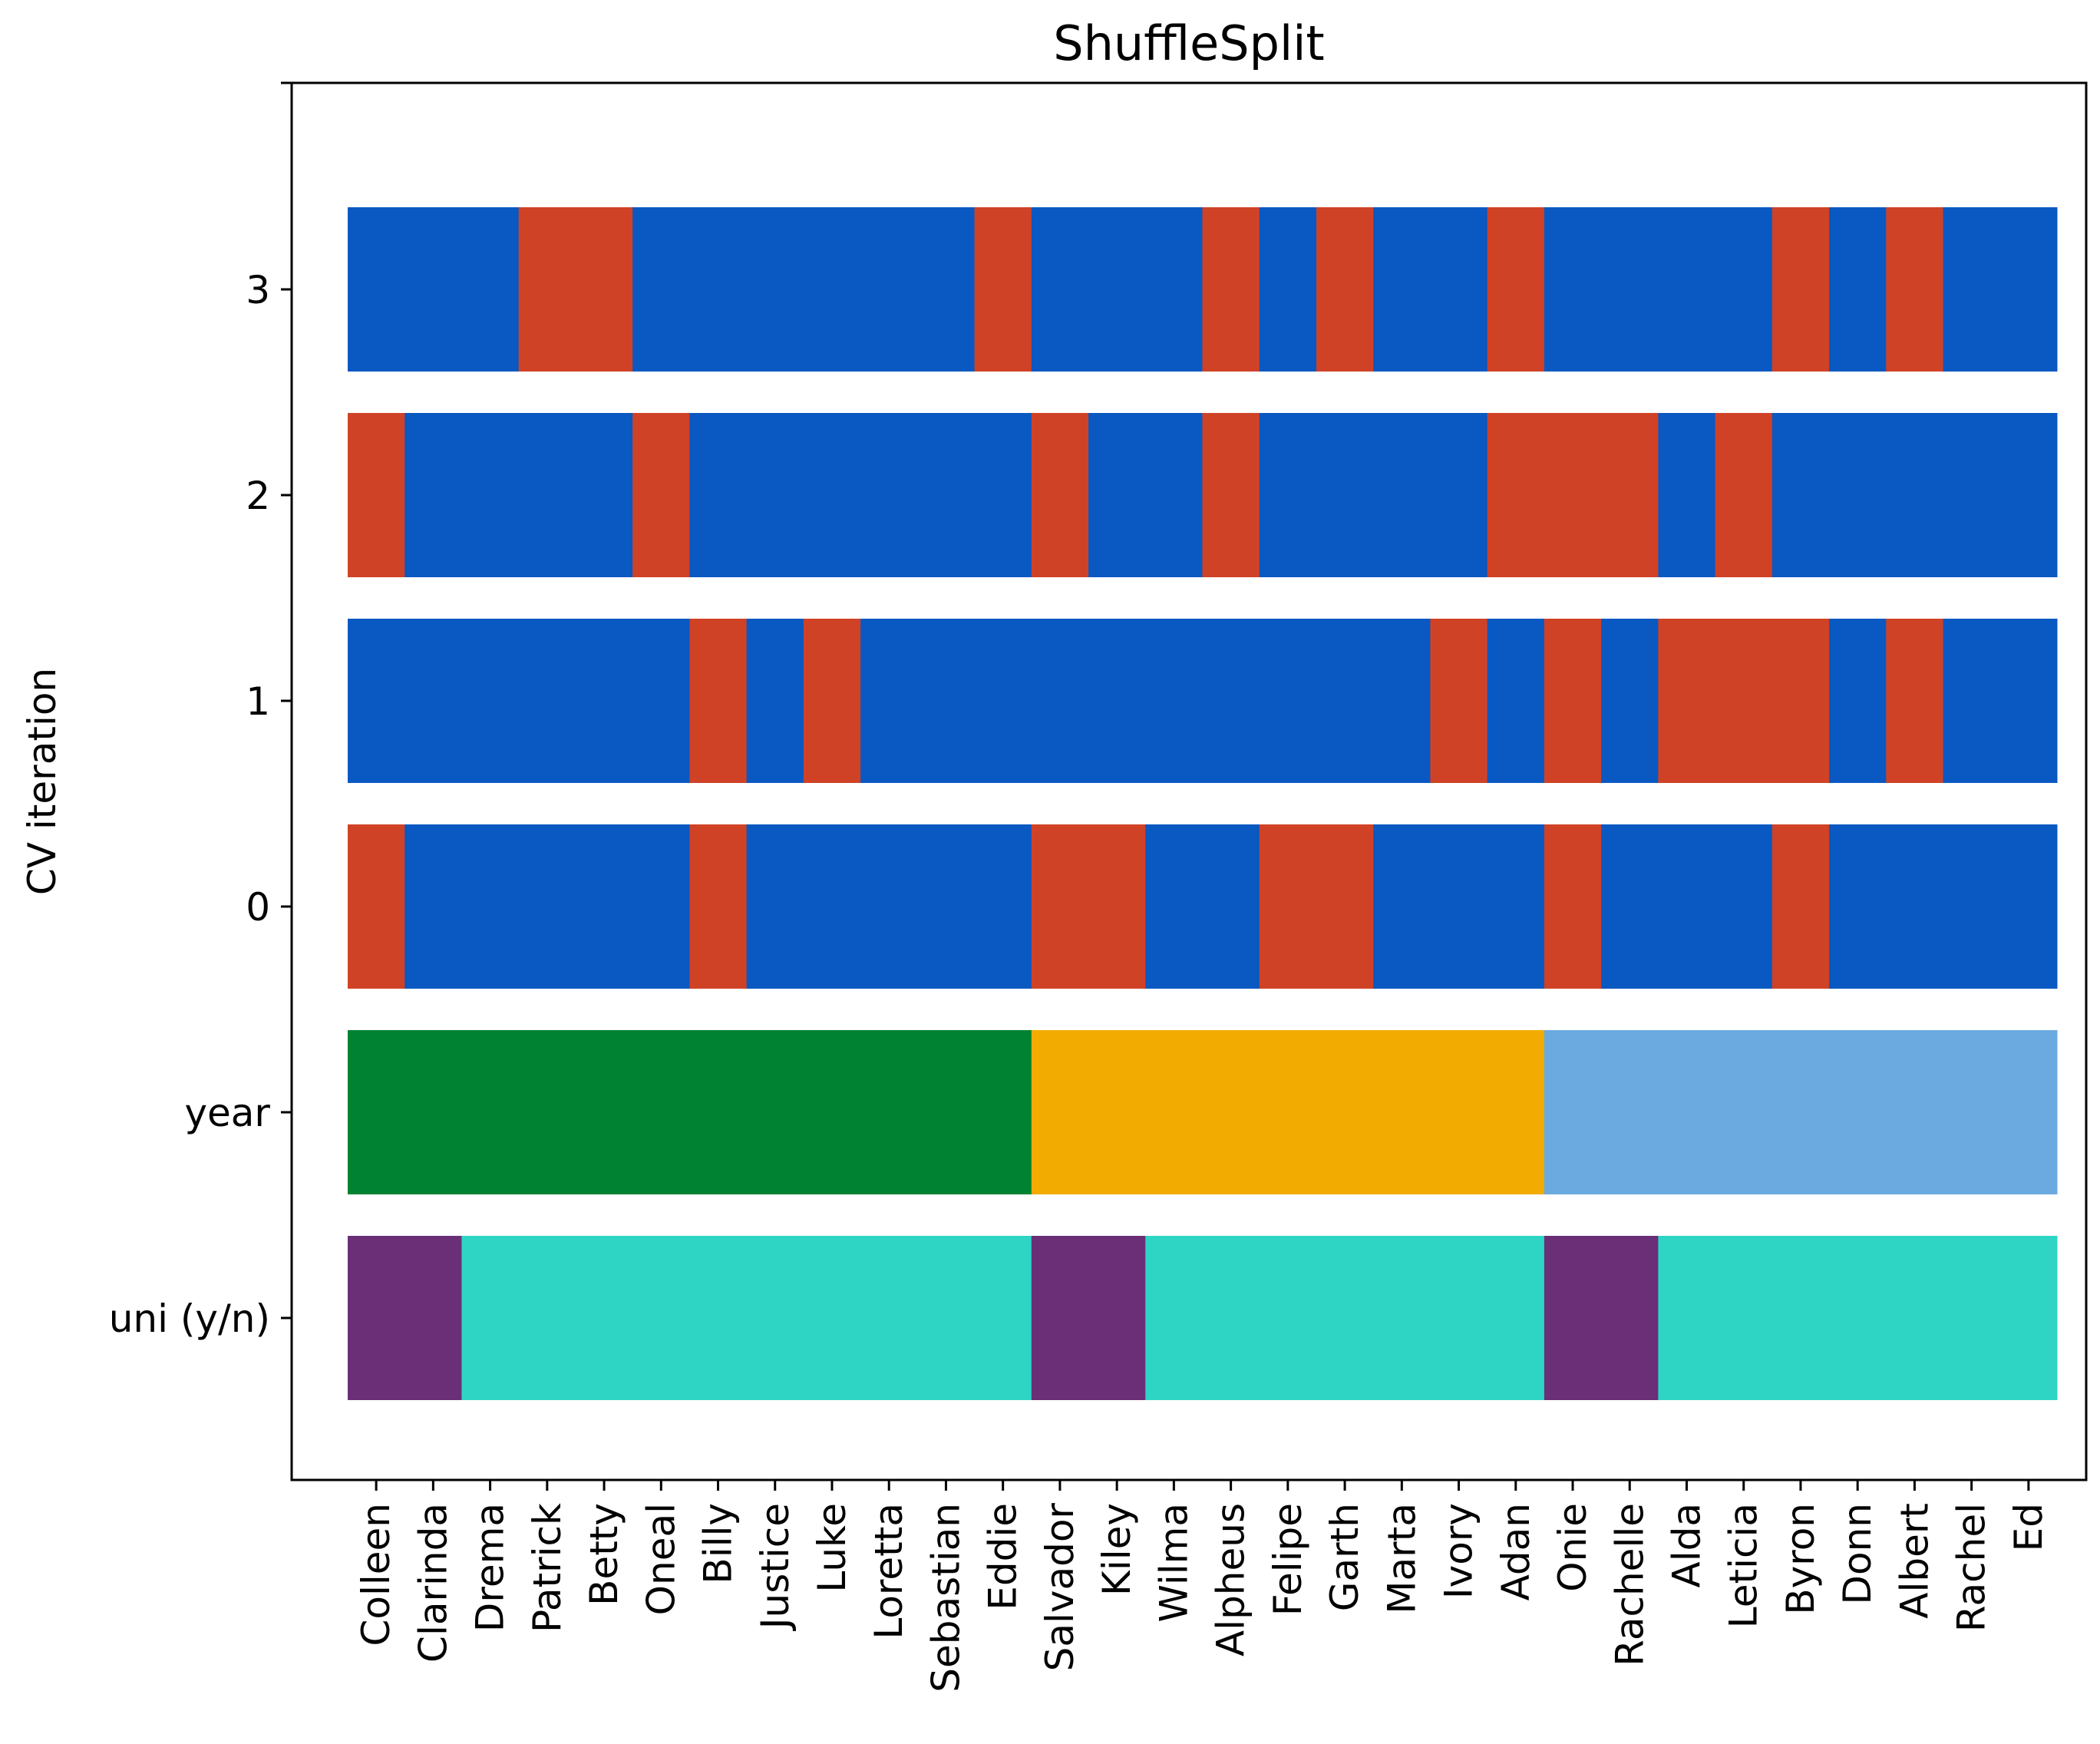  I want to click on x-tick-label-alda: Alda, so click(1687, 1545).